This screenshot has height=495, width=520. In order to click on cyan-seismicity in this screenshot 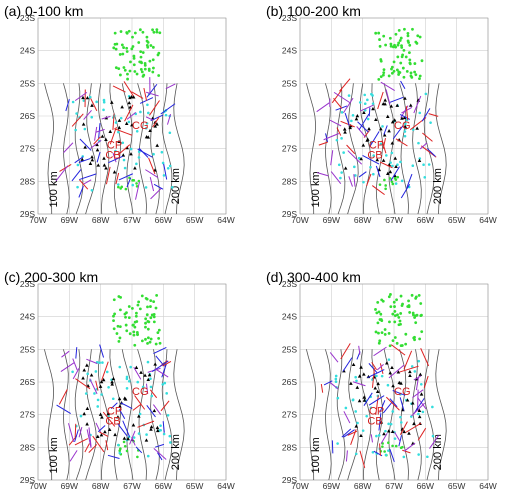, I will do `click(383, 140)`.